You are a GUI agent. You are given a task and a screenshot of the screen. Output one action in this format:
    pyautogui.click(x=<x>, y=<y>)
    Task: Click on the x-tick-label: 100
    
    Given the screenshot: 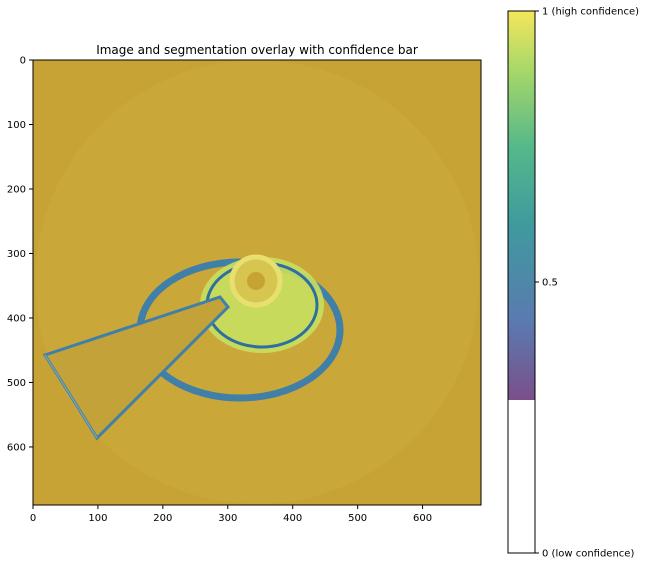 What is the action you would take?
    pyautogui.click(x=97, y=518)
    